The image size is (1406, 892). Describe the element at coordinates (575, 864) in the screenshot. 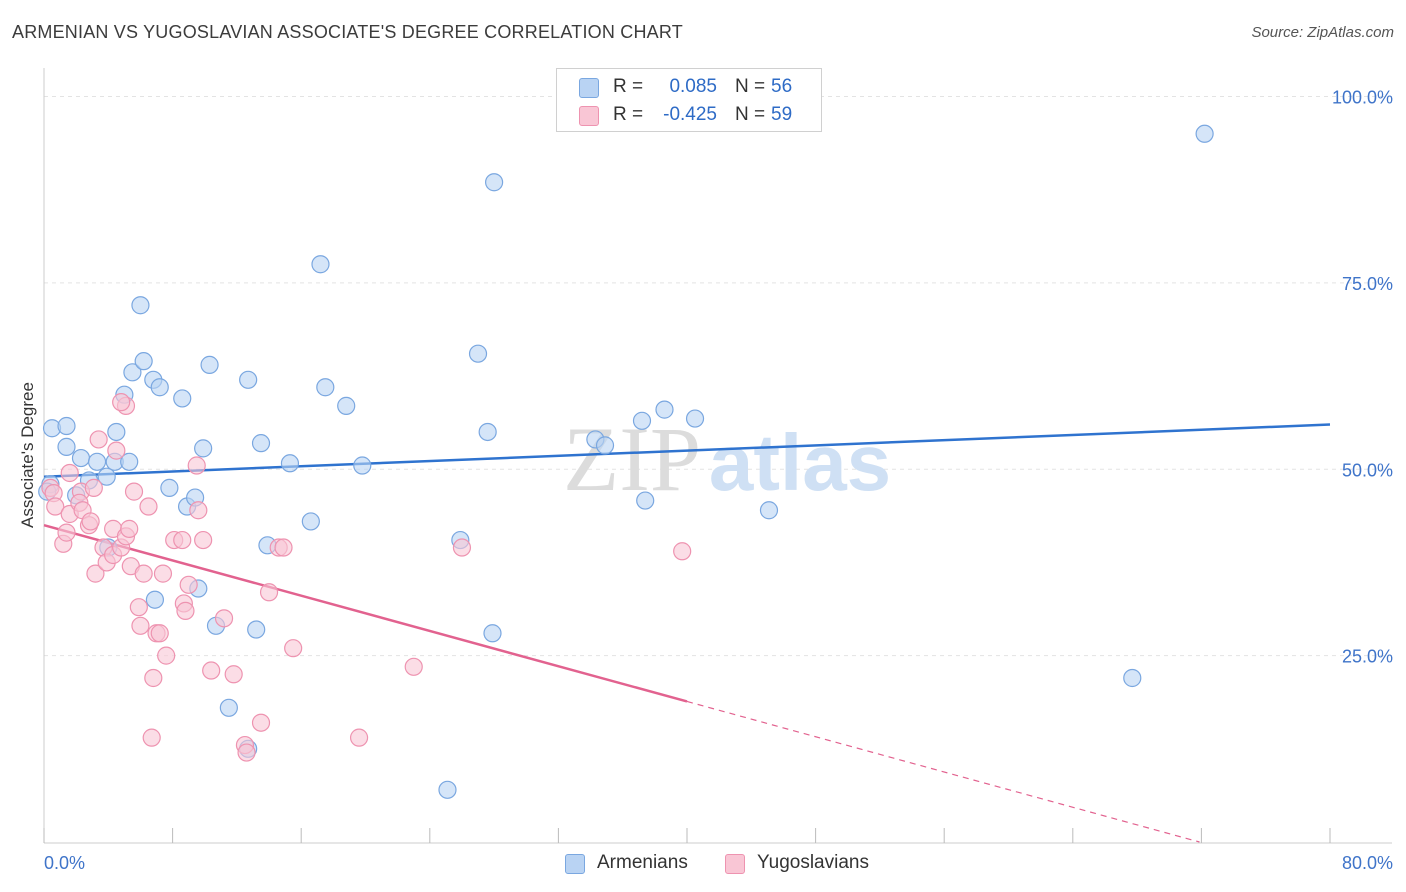

I see `armenians-legend-swatch` at that location.